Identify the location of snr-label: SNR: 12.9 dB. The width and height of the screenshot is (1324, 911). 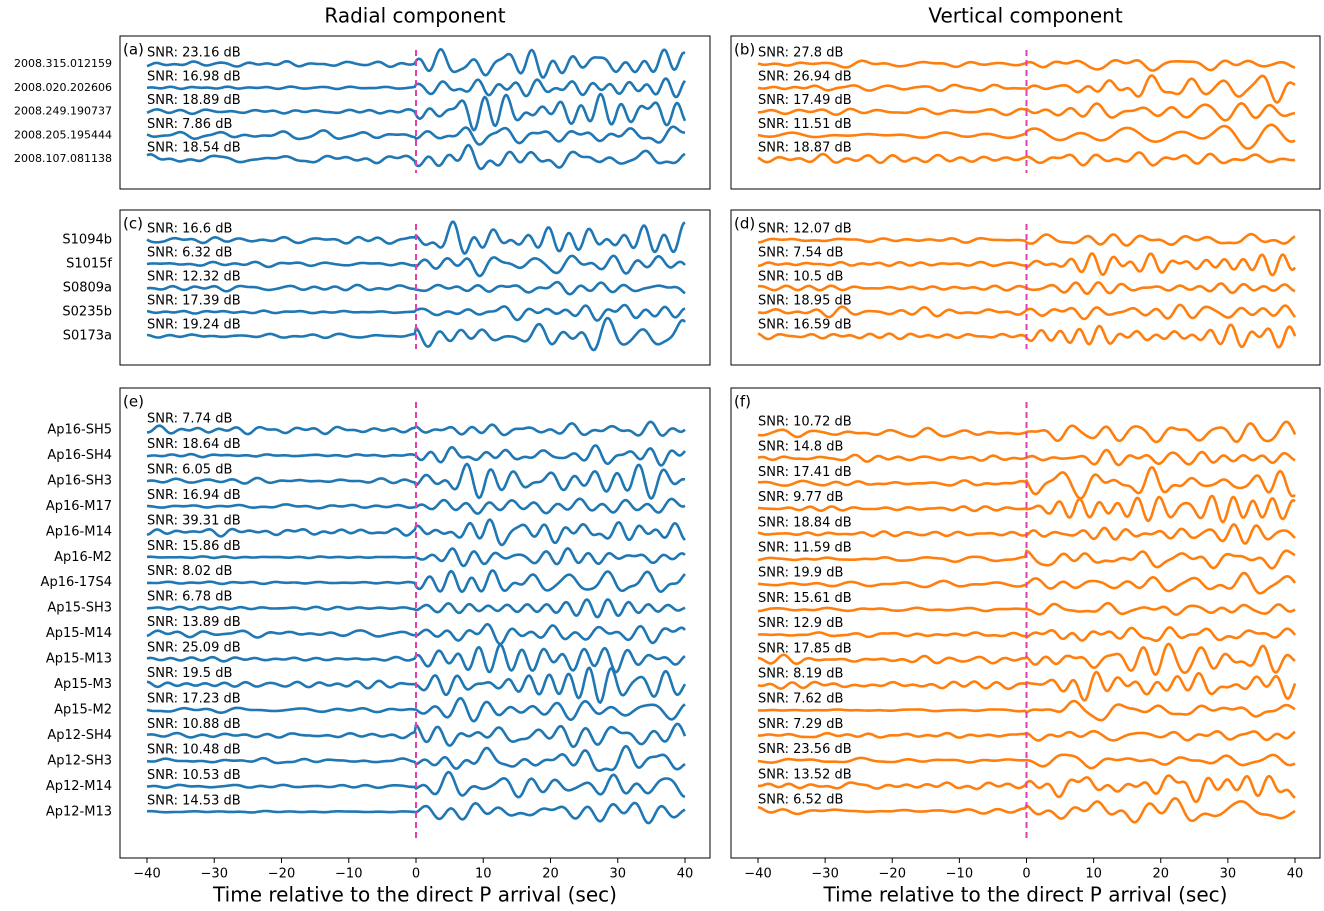
(800, 623).